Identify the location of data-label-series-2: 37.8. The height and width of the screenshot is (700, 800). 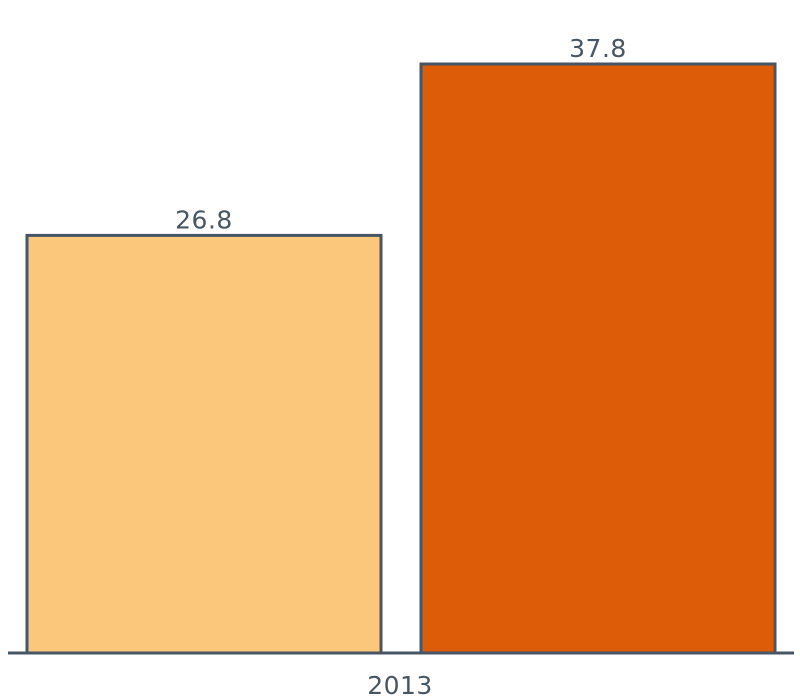
(598, 48).